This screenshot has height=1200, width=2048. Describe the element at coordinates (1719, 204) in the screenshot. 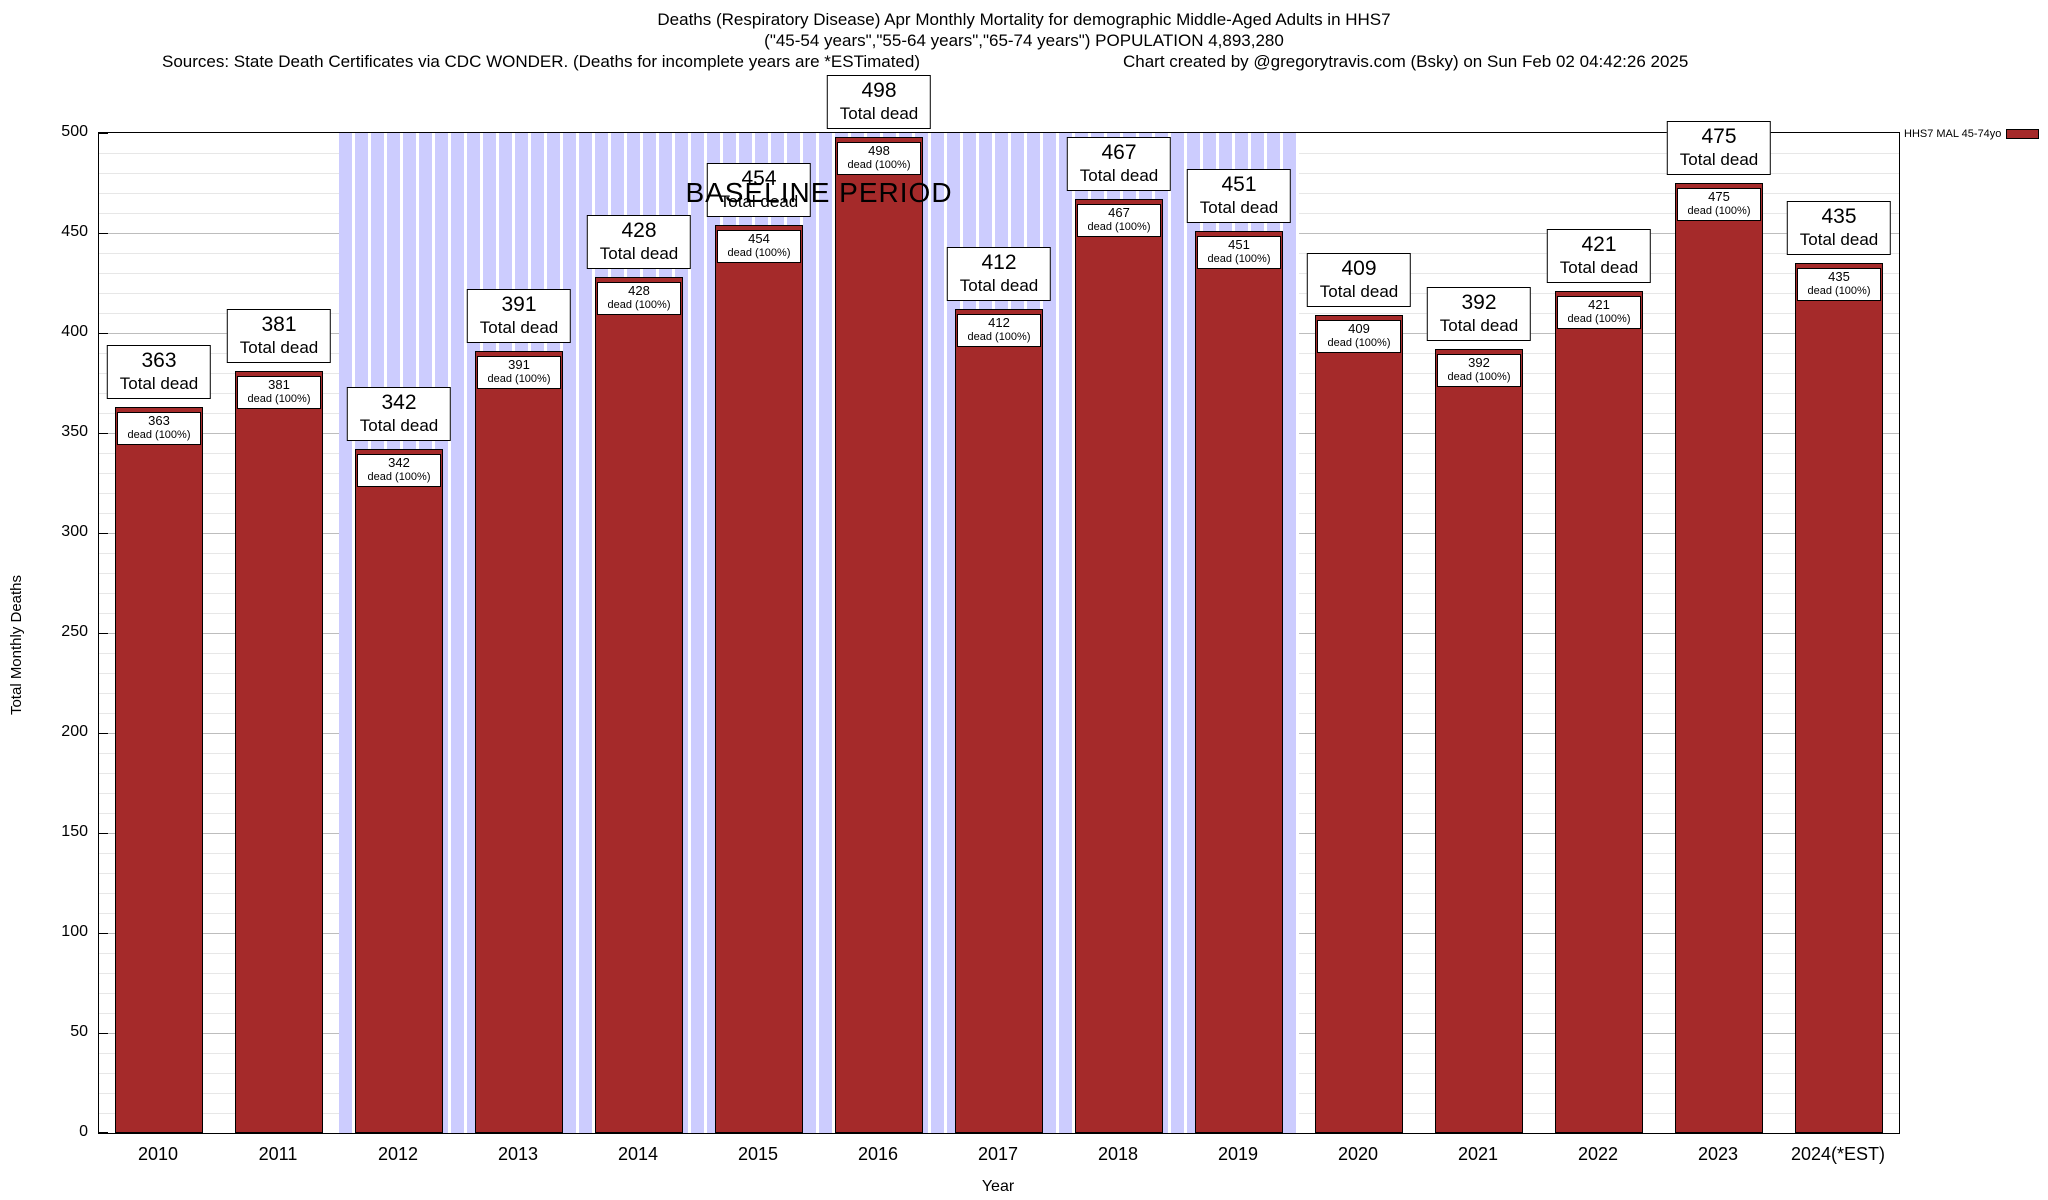

I see `bar-inner-value-box: 475 dead (100%)` at that location.